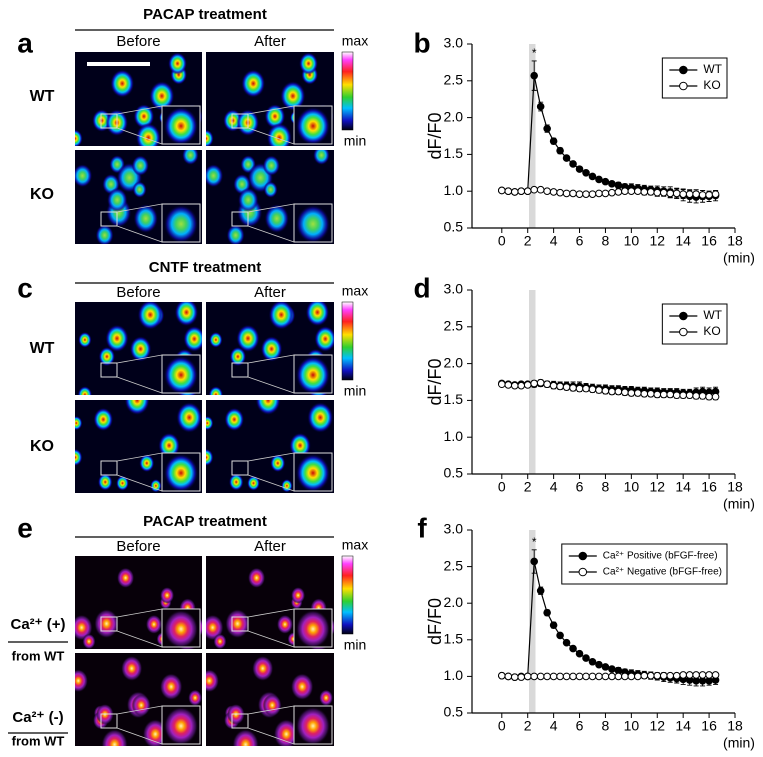 The height and width of the screenshot is (757, 763). What do you see at coordinates (694, 78) in the screenshot?
I see `legend-box` at bounding box center [694, 78].